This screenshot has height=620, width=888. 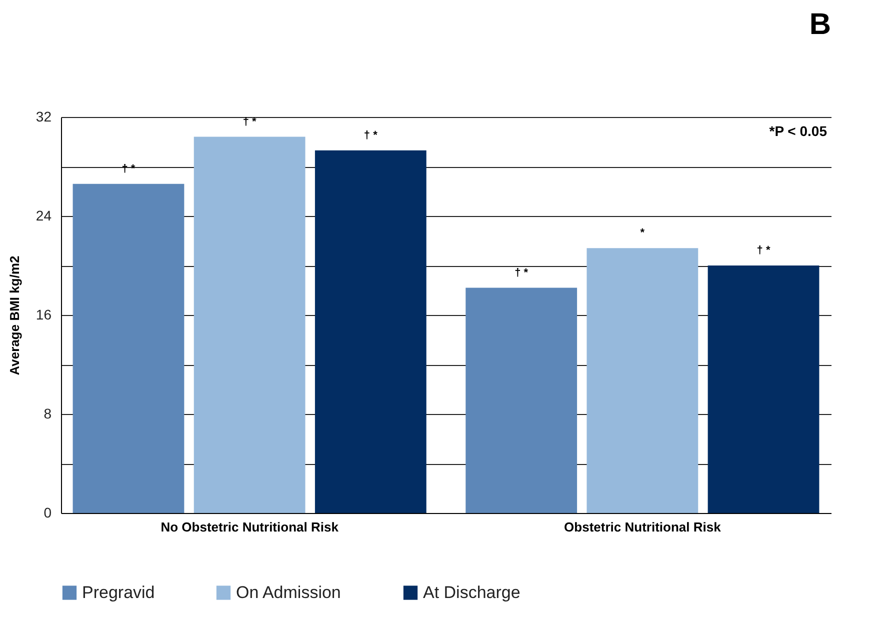 I want to click on y-tick-label: 16, so click(x=44, y=314).